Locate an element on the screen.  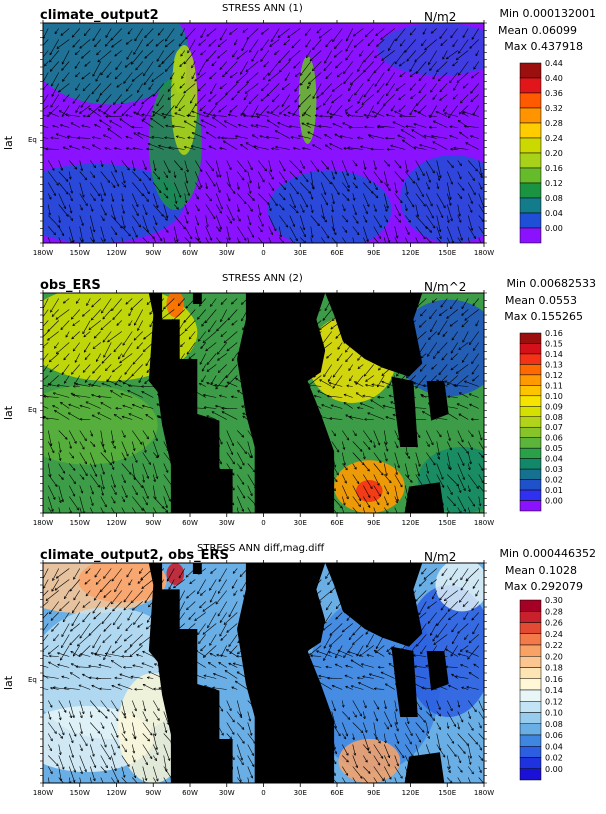
colorbar-label: 0.26 is located at coordinates (554, 623).